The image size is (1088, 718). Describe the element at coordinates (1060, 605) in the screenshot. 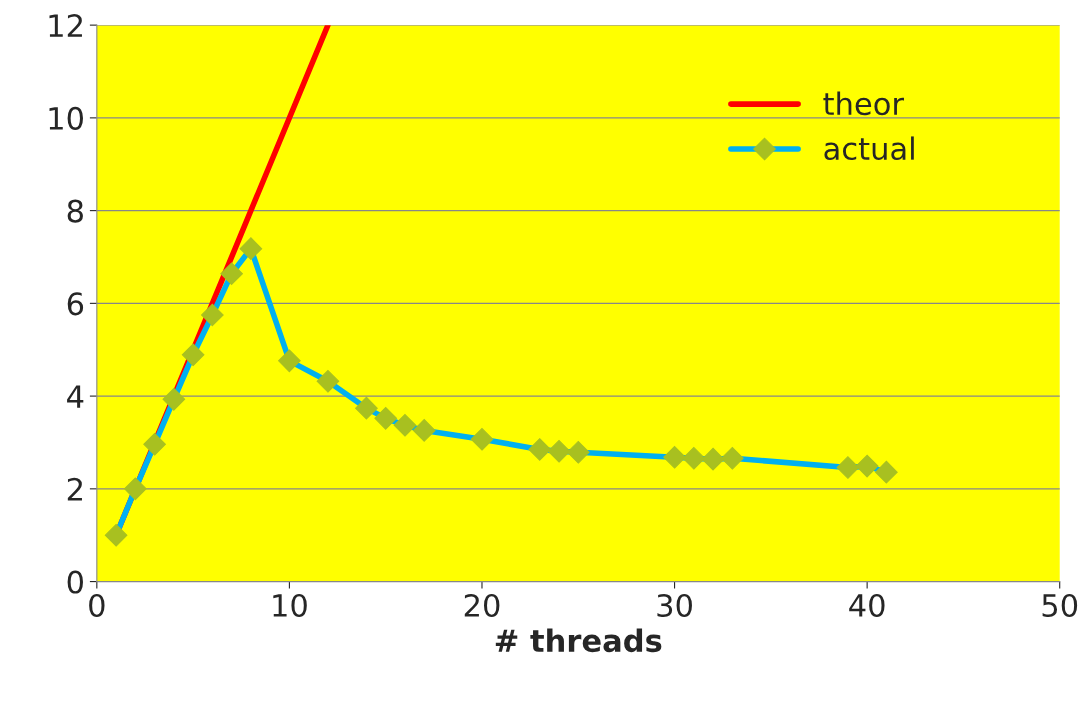

I see `x-tick-label: 50` at that location.